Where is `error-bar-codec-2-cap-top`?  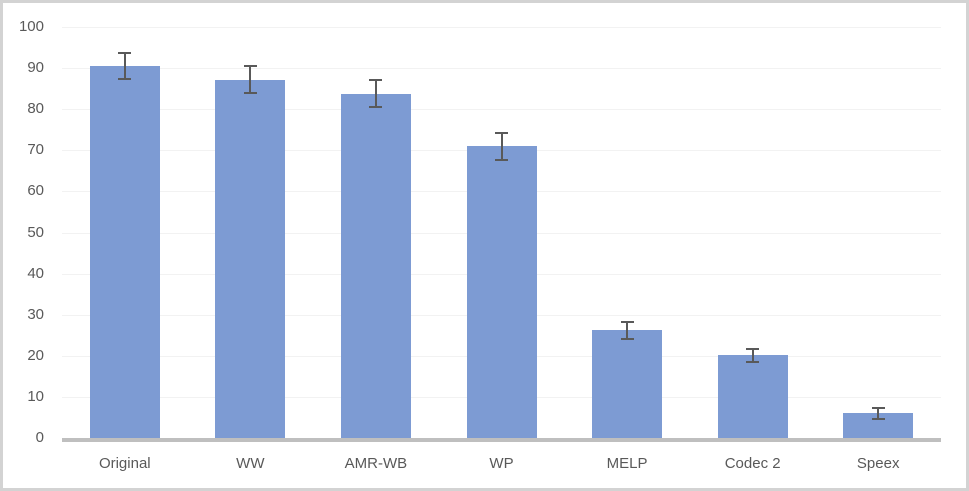
error-bar-codec-2-cap-top is located at coordinates (753, 348).